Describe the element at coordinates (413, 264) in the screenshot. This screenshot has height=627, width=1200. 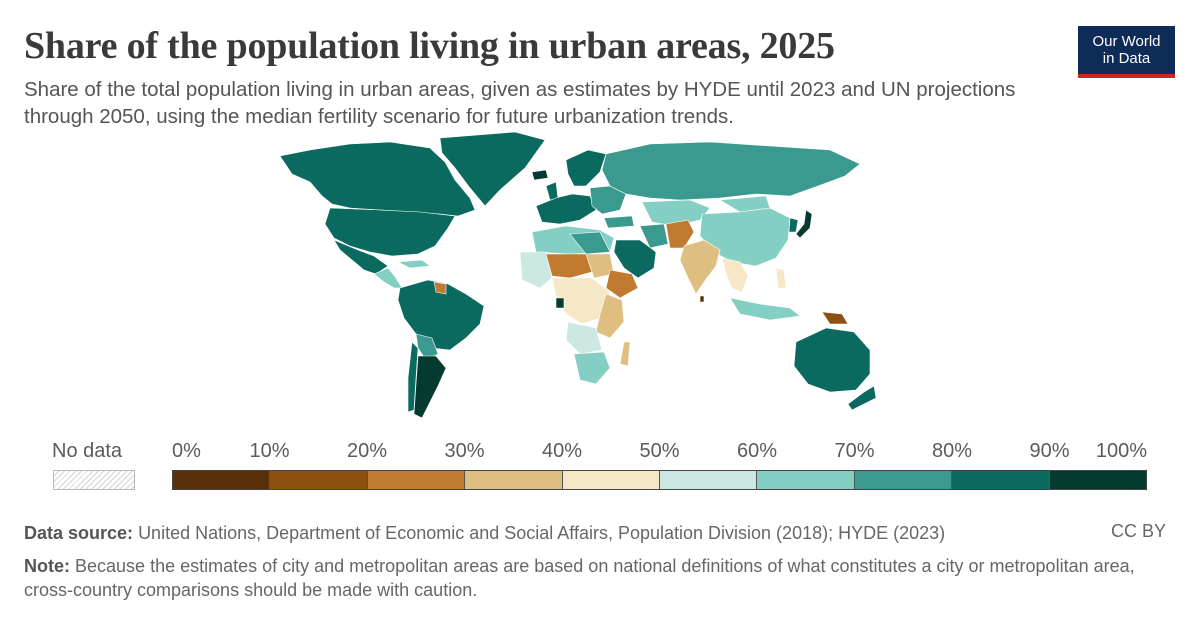
I see `region-caribbean` at that location.